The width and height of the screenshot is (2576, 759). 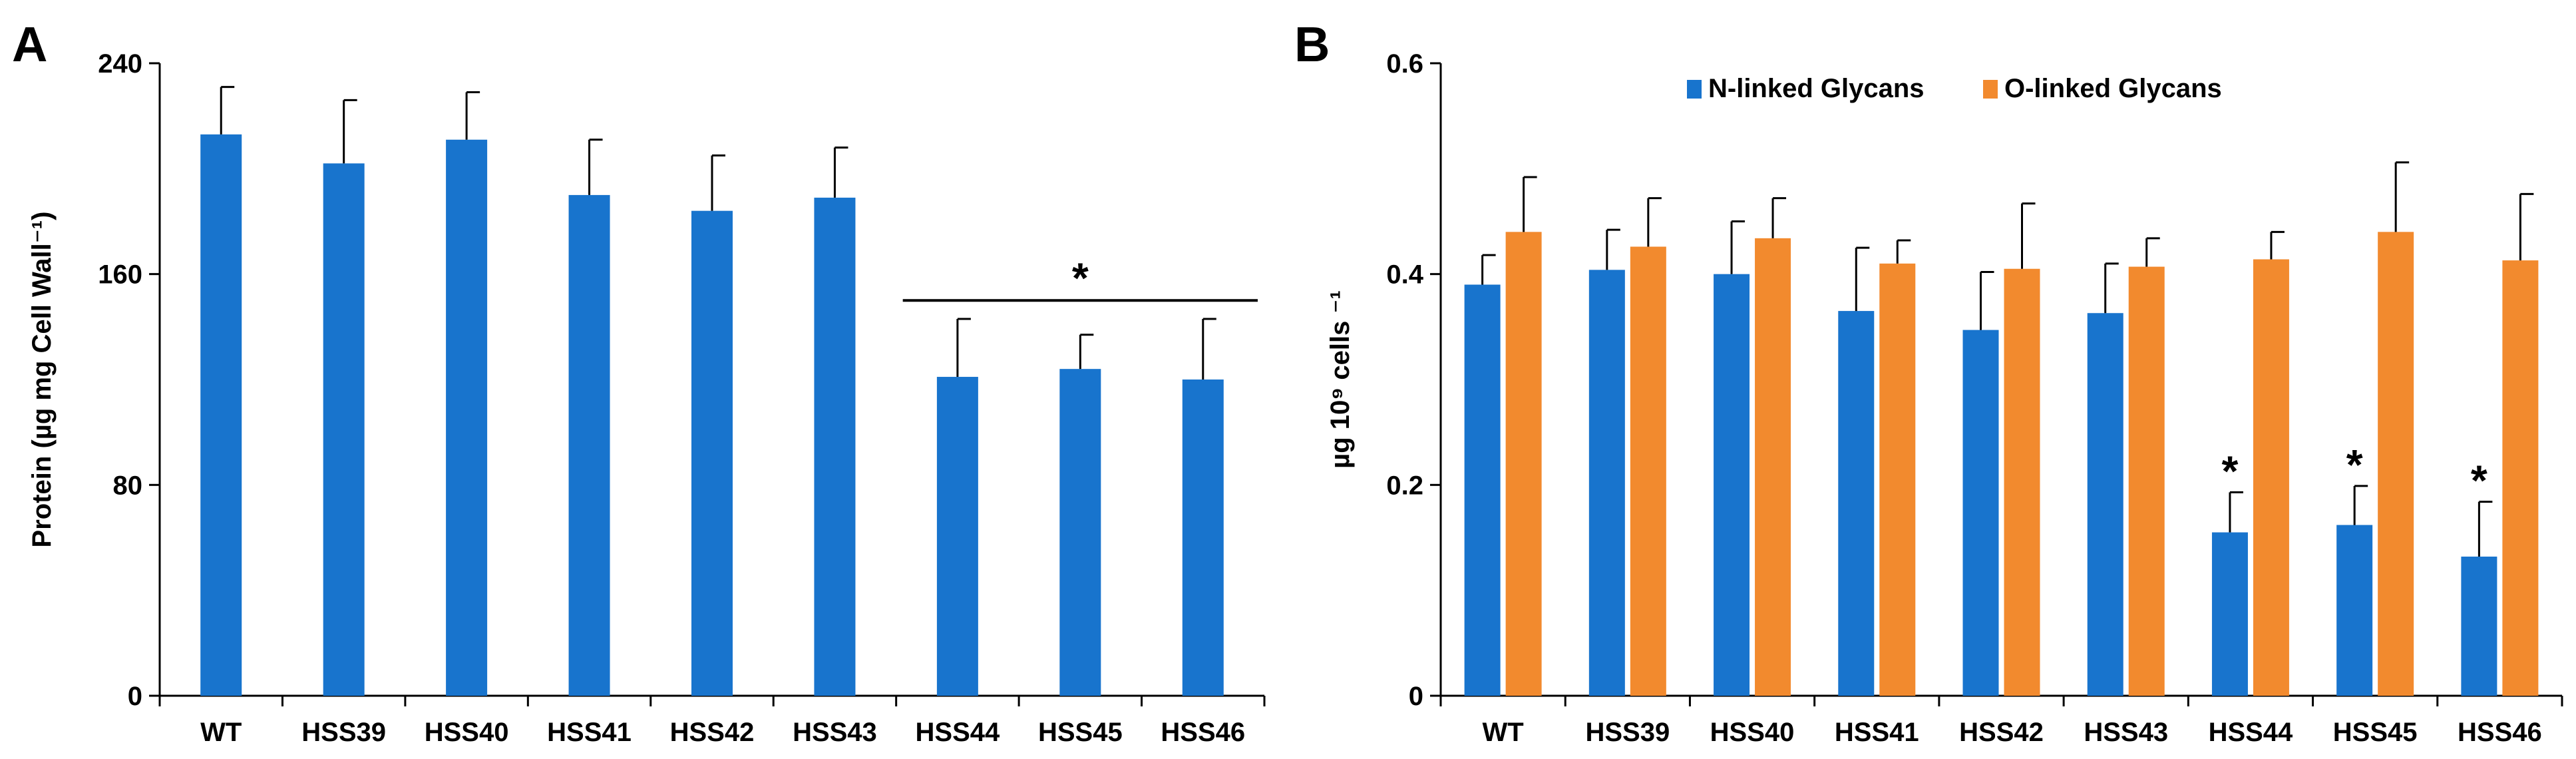 I want to click on chart-a-y-tick-label: 80, so click(x=128, y=485).